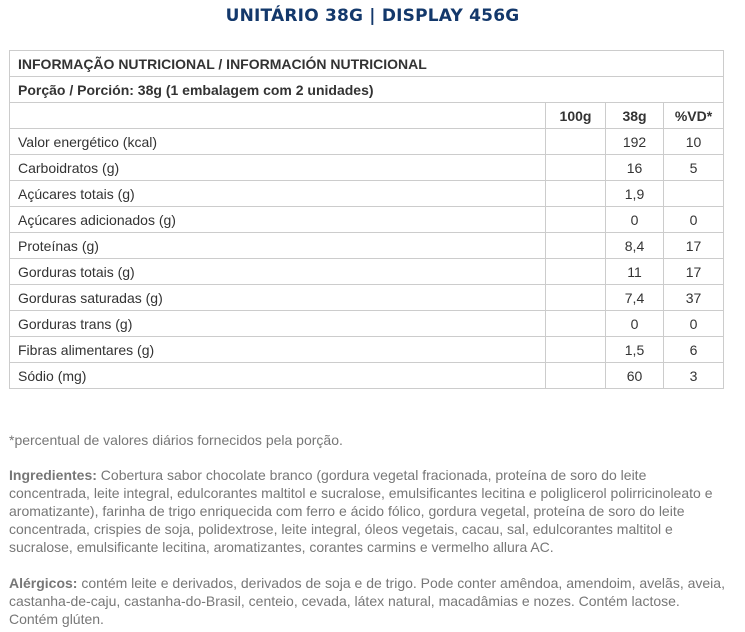 The image size is (745, 632). What do you see at coordinates (277, 245) in the screenshot?
I see `row-label: Proteínas (g)` at bounding box center [277, 245].